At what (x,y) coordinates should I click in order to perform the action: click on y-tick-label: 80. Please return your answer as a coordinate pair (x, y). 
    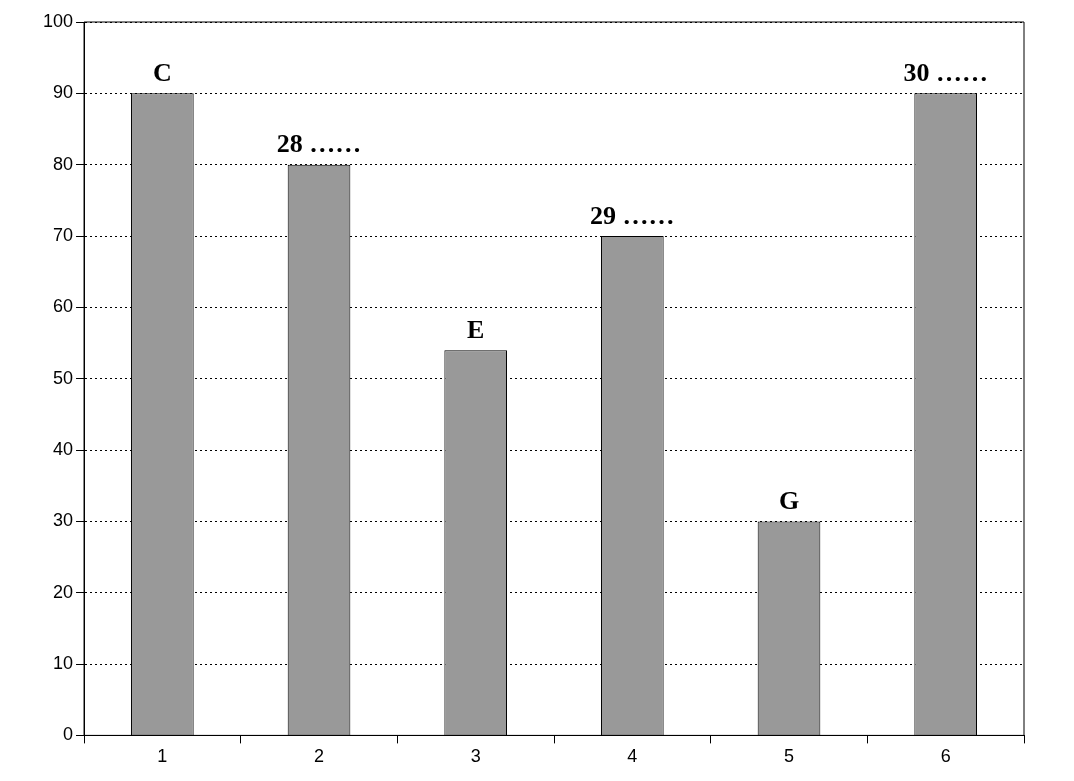
    Looking at the image, I should click on (63, 163).